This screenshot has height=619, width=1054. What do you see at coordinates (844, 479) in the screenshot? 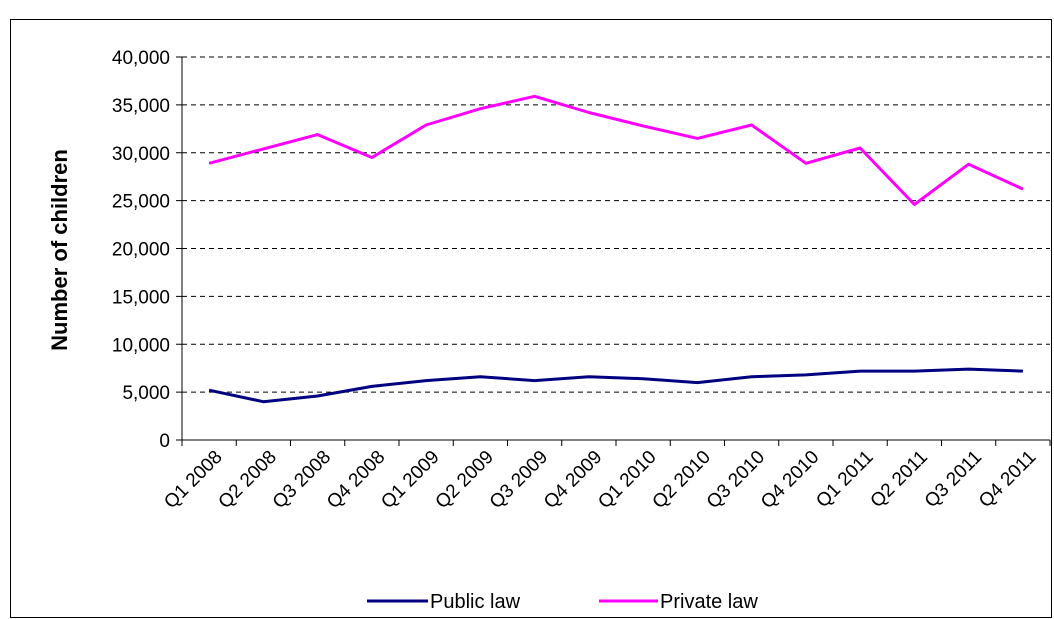
I see `x-tick-label: Q1 2011` at bounding box center [844, 479].